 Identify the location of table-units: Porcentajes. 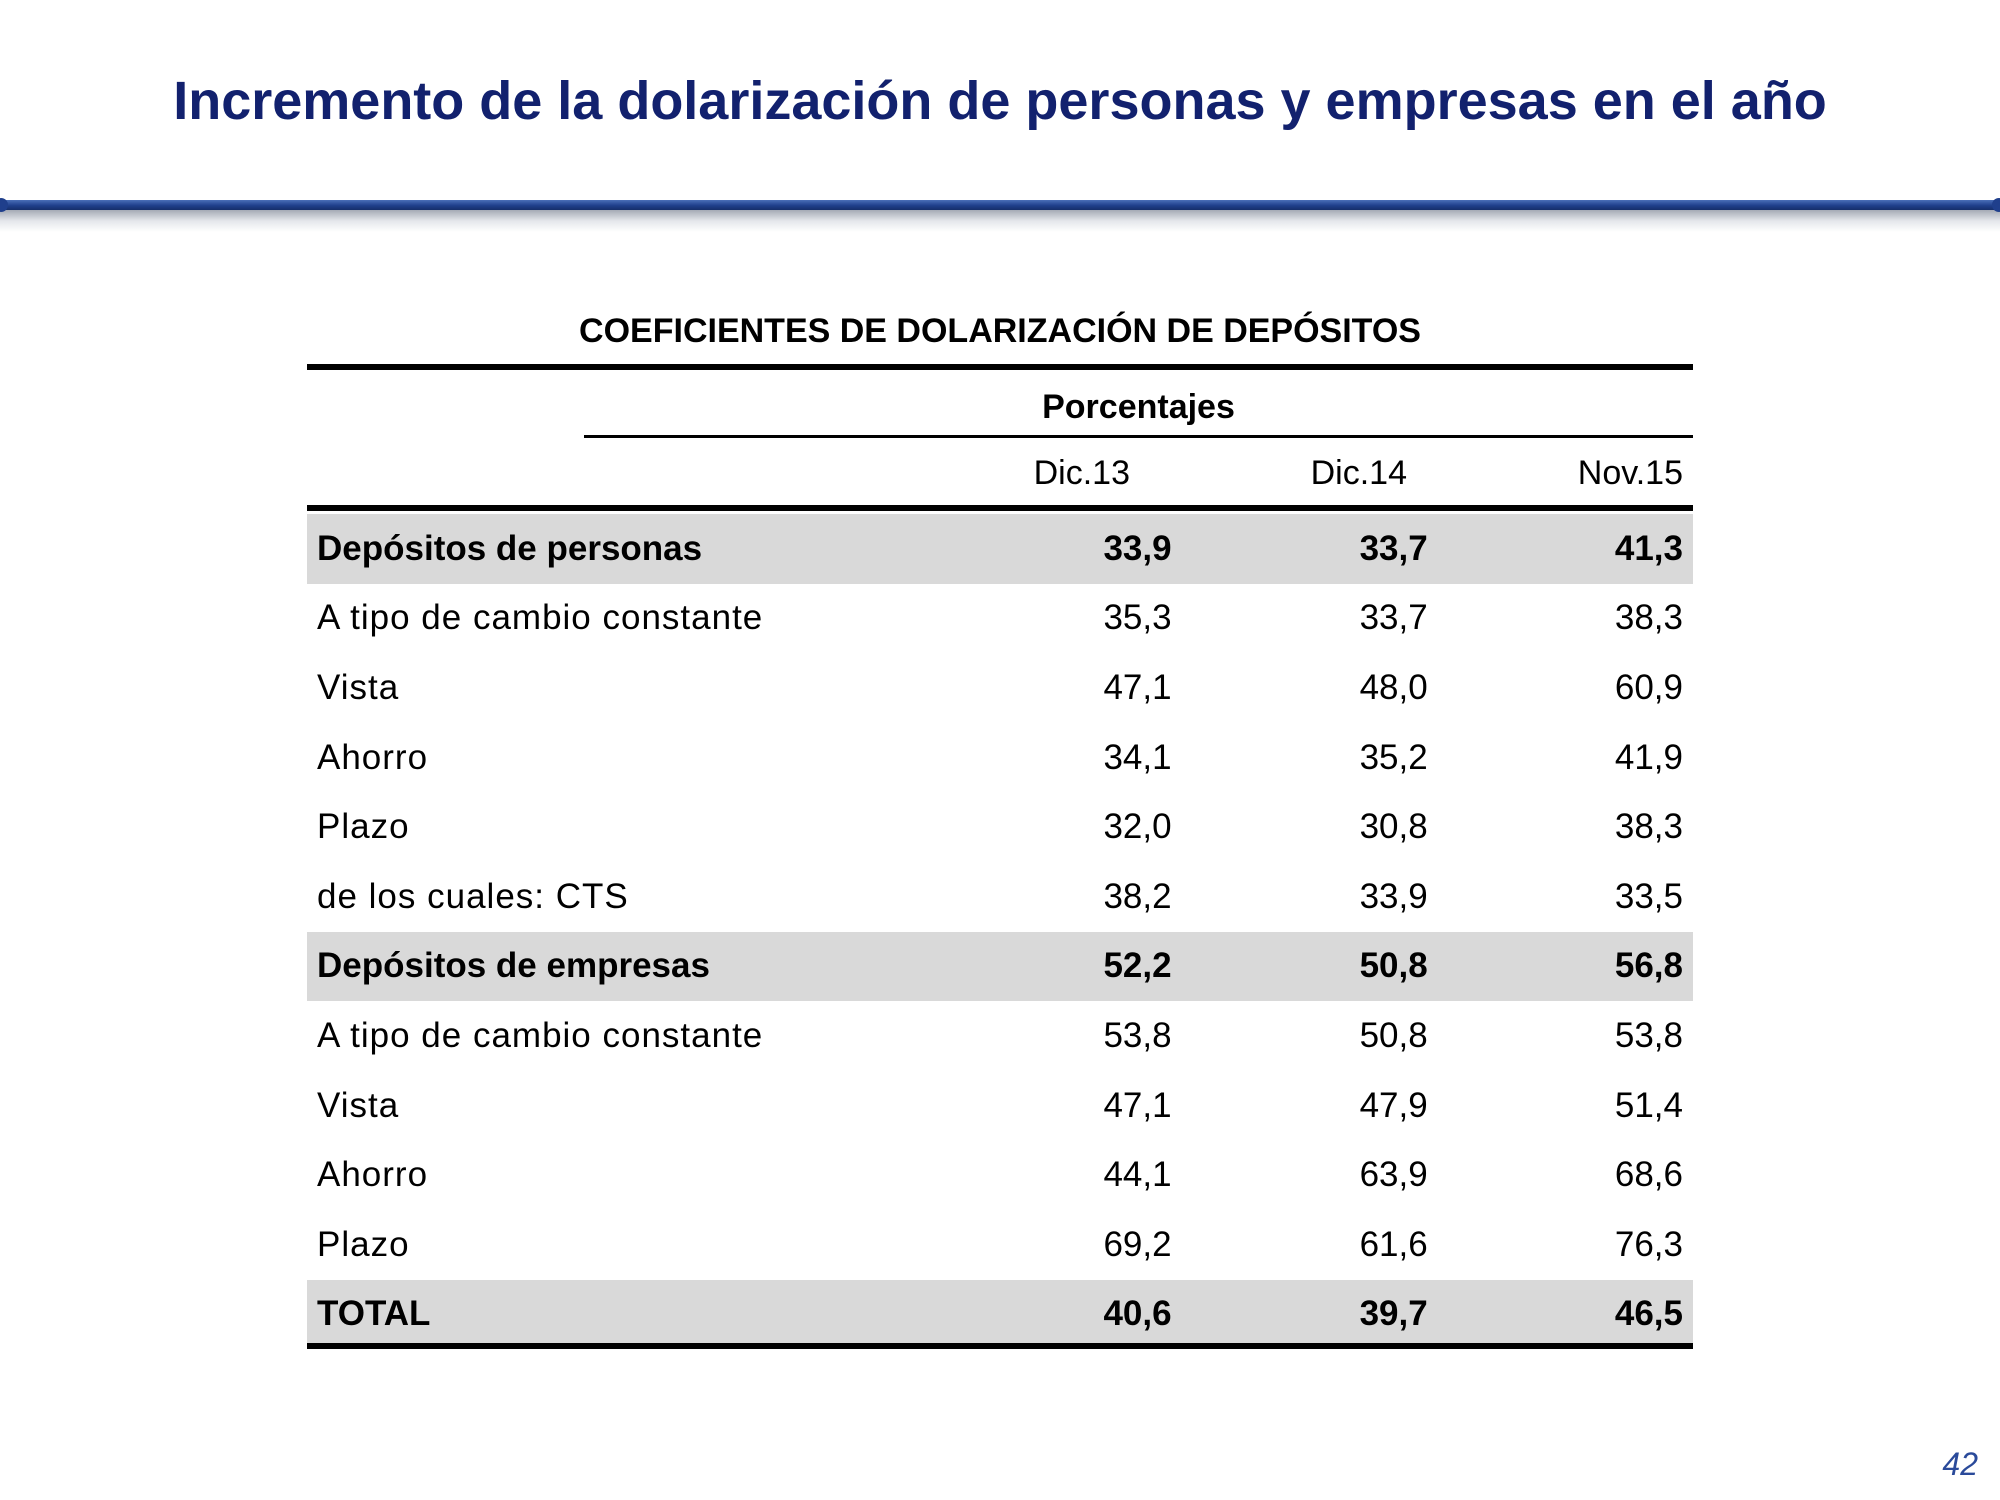
(1138, 407).